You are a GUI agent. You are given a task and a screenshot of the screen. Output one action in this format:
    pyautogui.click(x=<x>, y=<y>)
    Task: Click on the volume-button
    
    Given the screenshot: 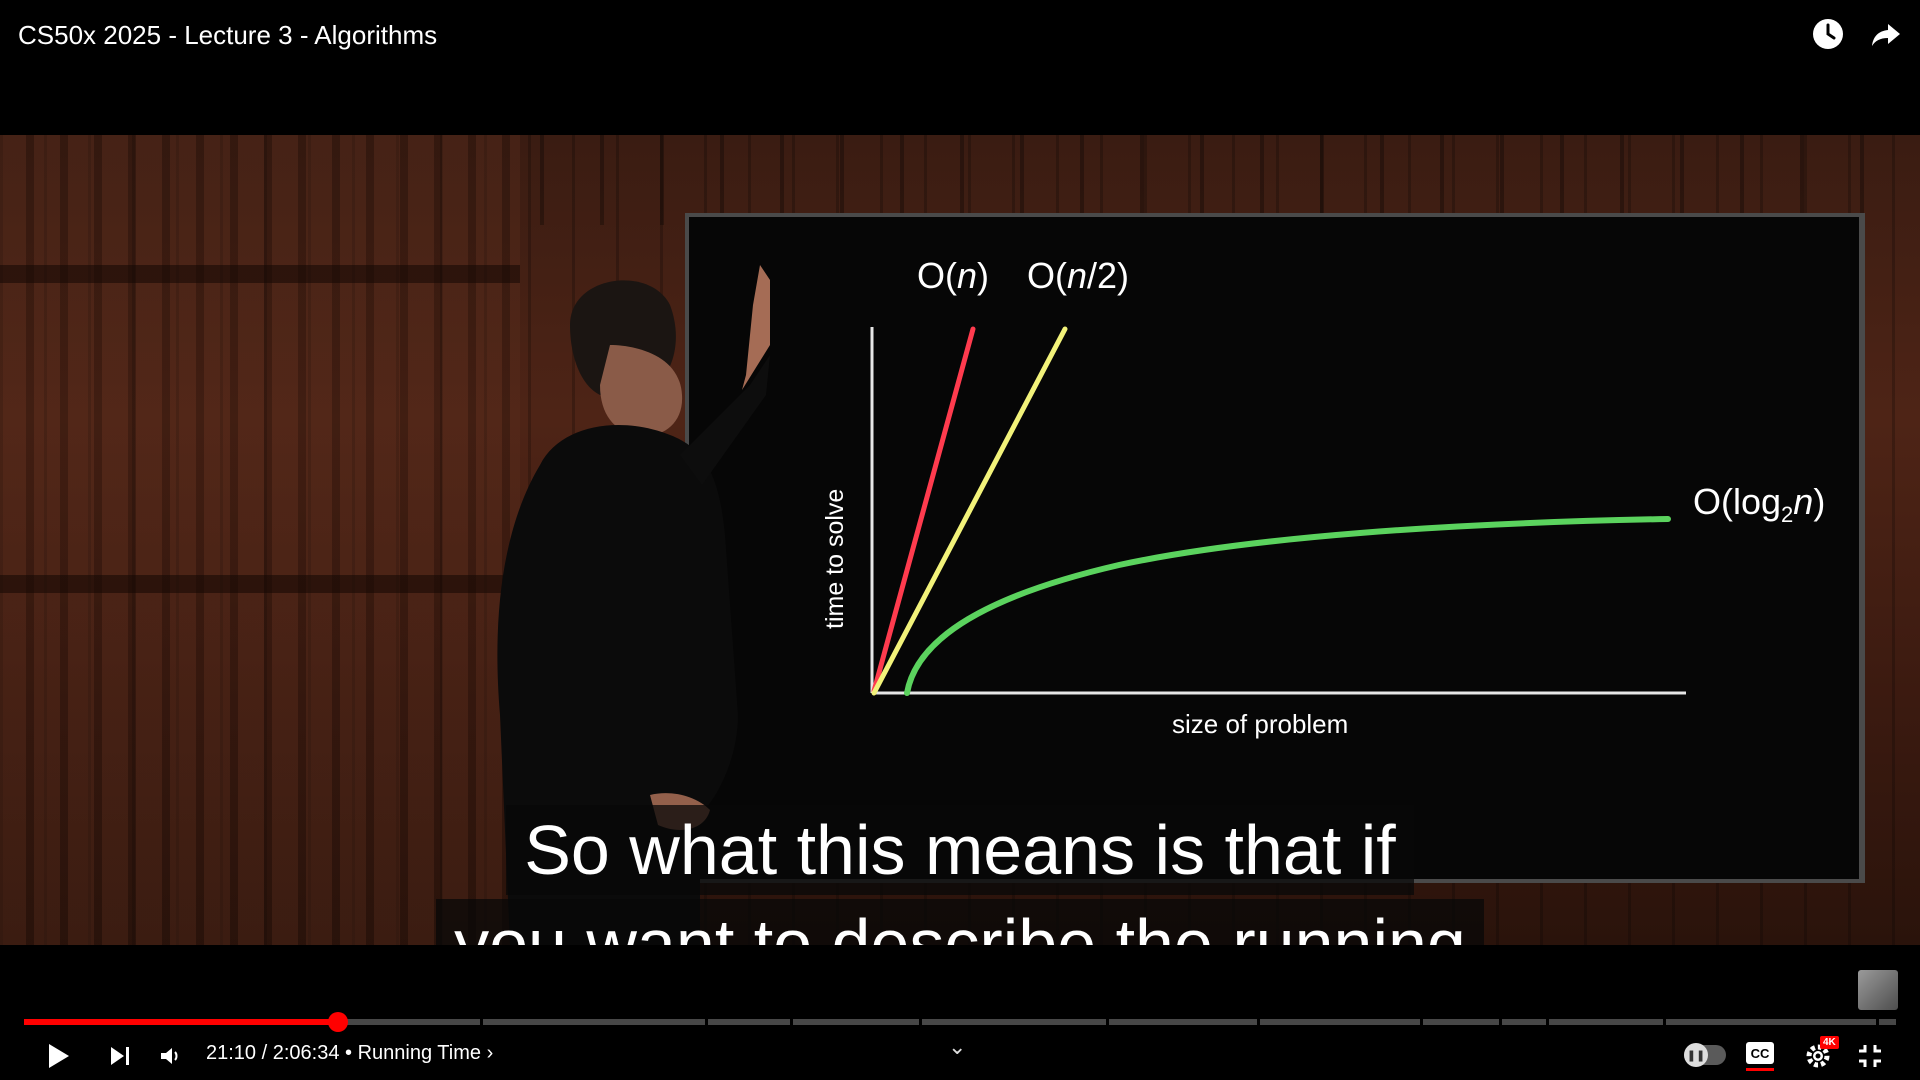 What is the action you would take?
    pyautogui.click(x=170, y=1056)
    